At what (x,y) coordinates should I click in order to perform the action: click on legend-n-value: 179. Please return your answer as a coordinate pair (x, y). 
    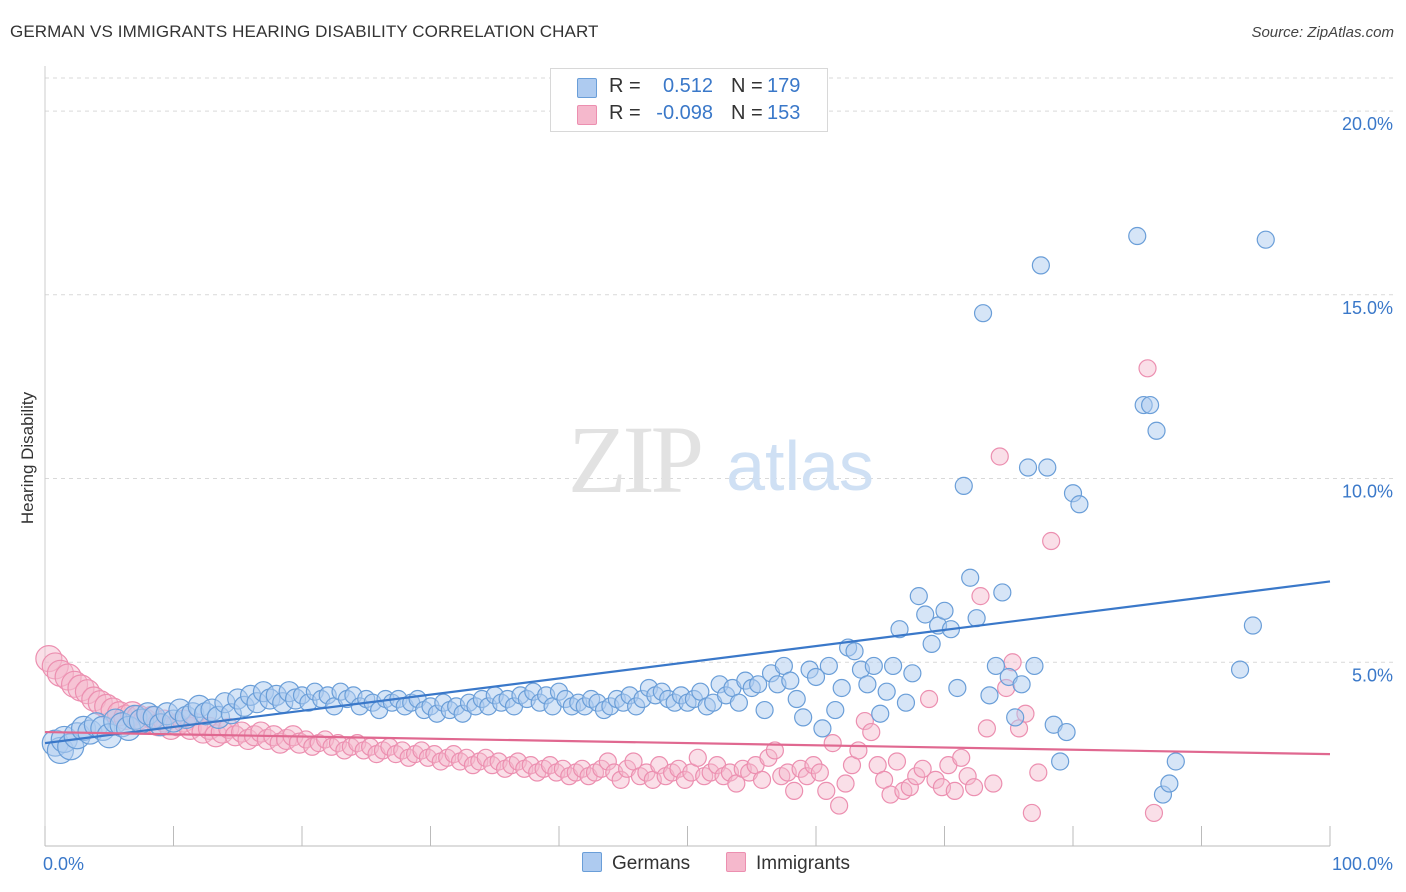
    Looking at the image, I should click on (784, 86).